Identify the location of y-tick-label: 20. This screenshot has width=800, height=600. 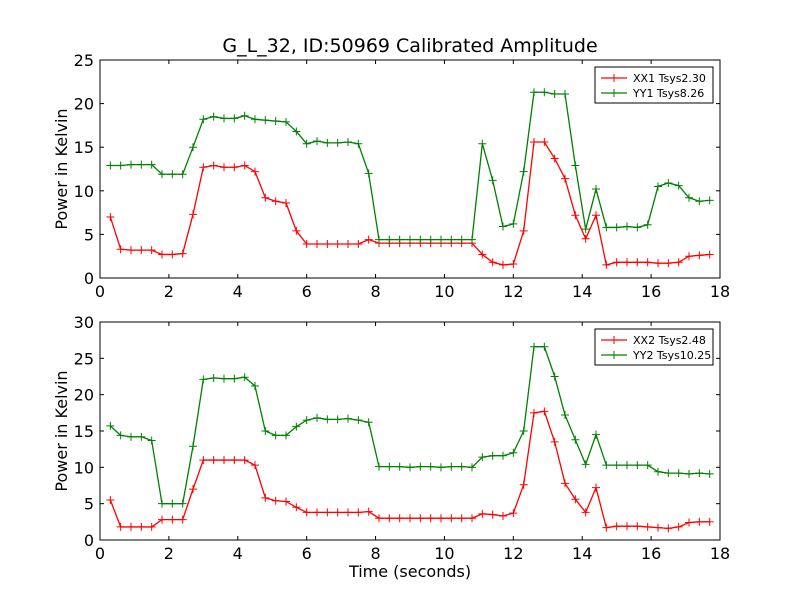
(84, 104).